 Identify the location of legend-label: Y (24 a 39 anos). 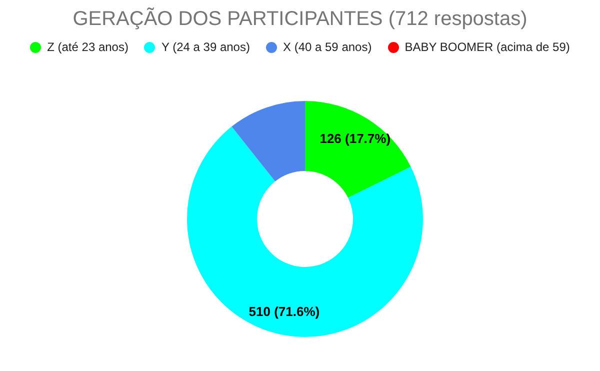
(205, 47).